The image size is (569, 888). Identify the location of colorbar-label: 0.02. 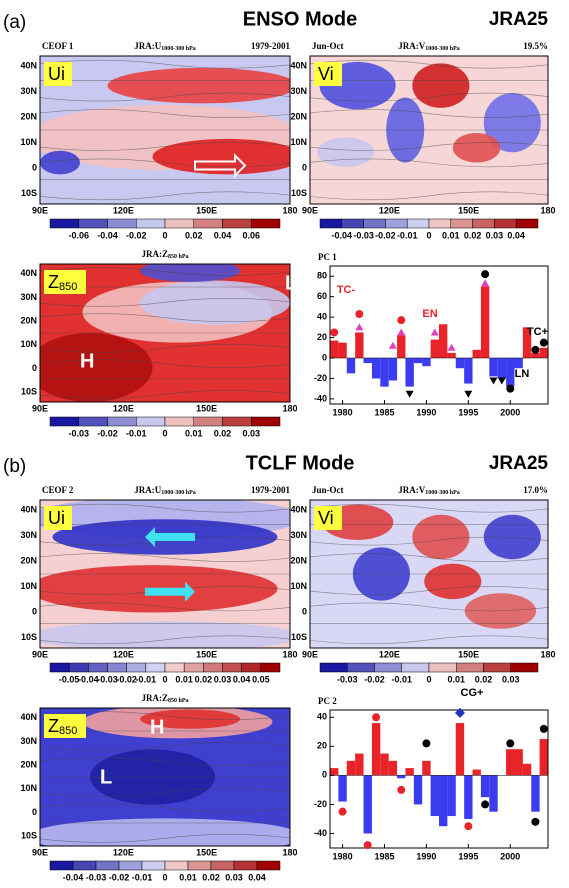
(484, 679).